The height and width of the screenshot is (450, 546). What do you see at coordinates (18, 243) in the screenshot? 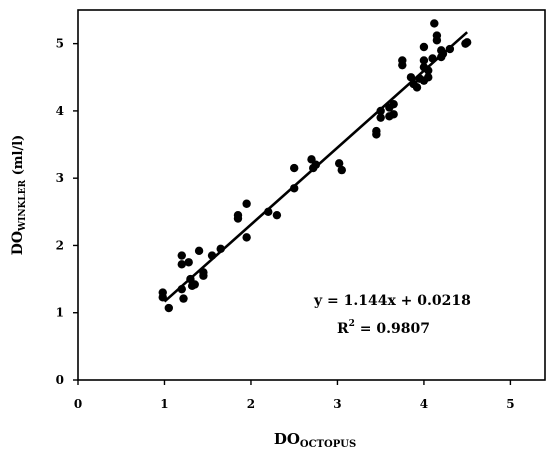
I see `y-axis-label-main: DO` at bounding box center [18, 243].